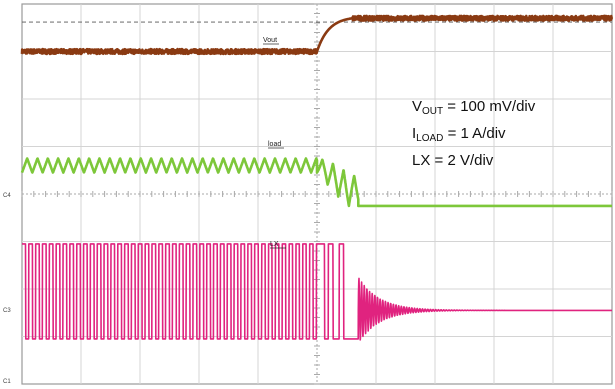 The width and height of the screenshot is (615, 389). I want to click on vout-scale: VOUT = 100 mV/div, so click(473, 109).